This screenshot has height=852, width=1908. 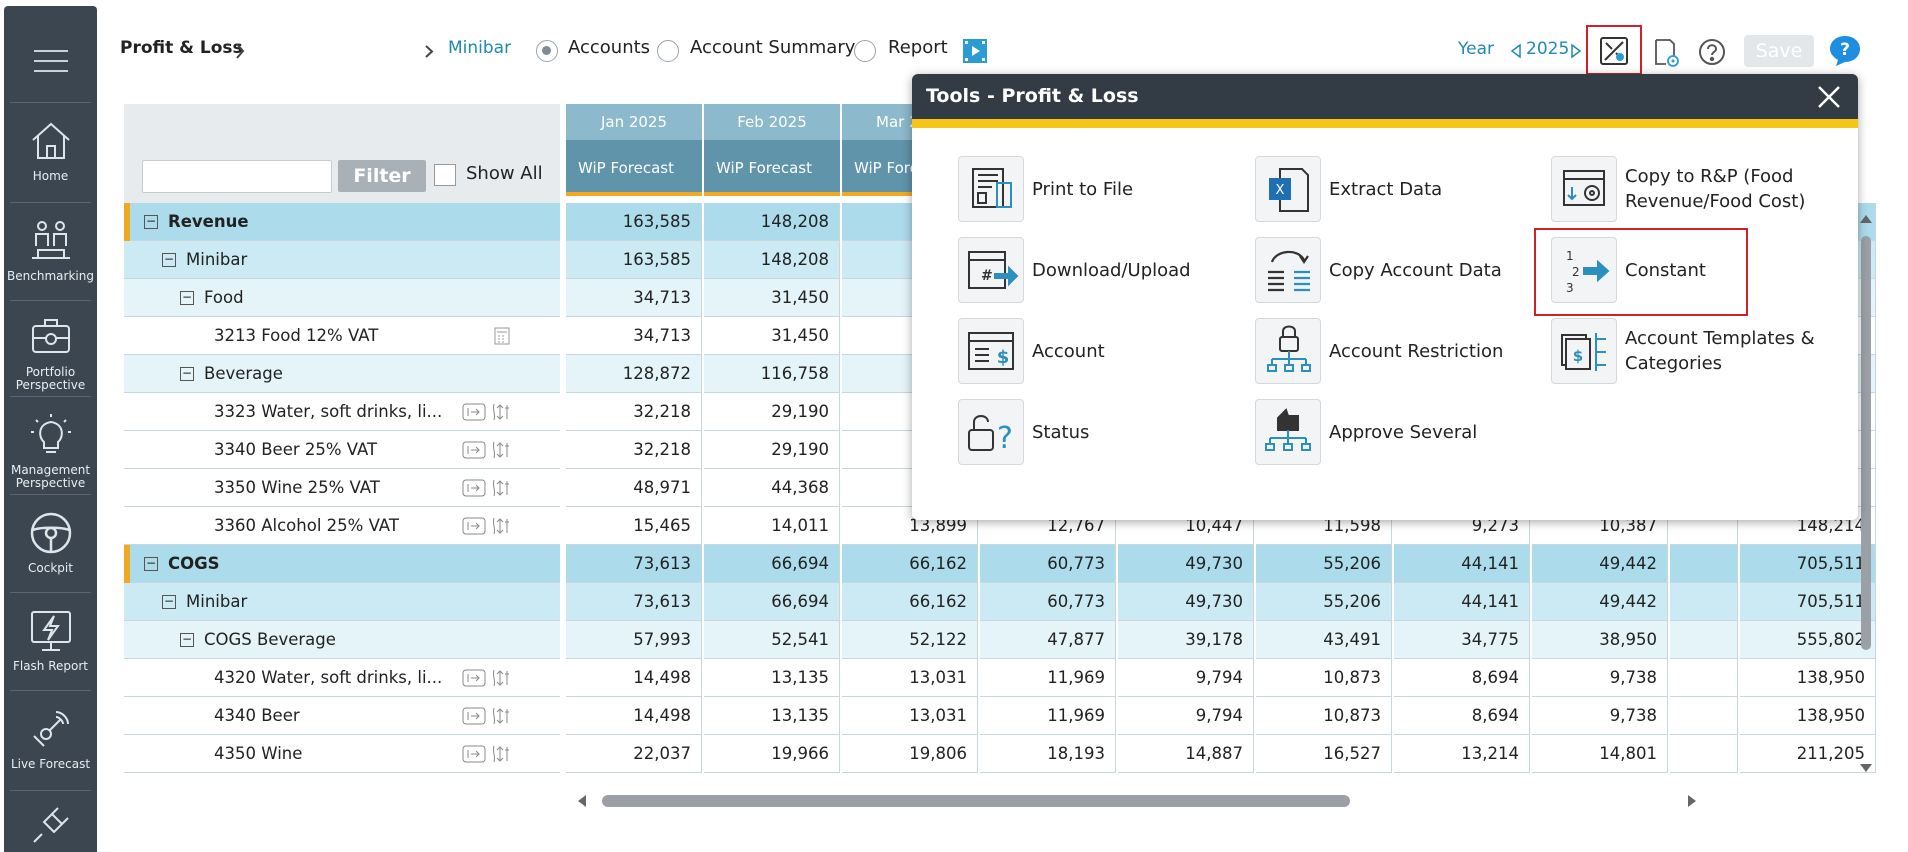 What do you see at coordinates (1866, 219) in the screenshot?
I see `scroll-up-icon` at bounding box center [1866, 219].